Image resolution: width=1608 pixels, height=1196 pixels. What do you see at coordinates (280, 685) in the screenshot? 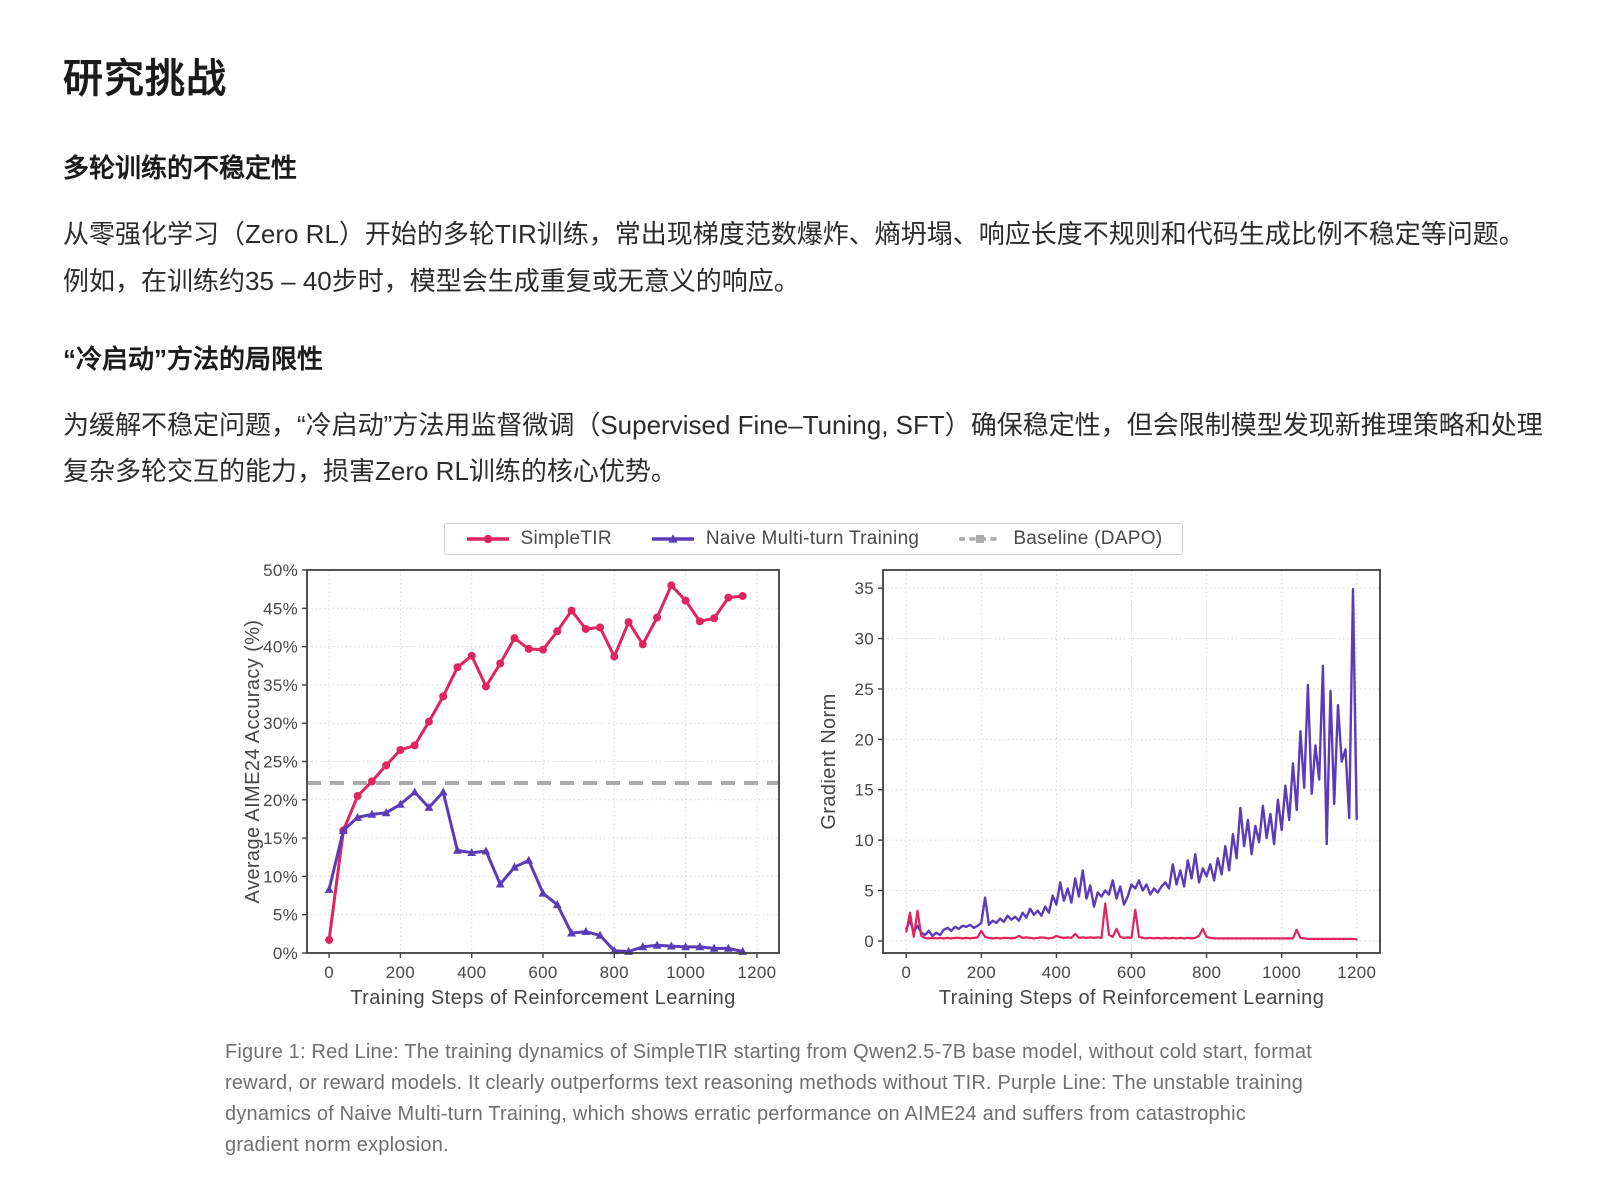
I see `y-tick-label: 35%` at bounding box center [280, 685].